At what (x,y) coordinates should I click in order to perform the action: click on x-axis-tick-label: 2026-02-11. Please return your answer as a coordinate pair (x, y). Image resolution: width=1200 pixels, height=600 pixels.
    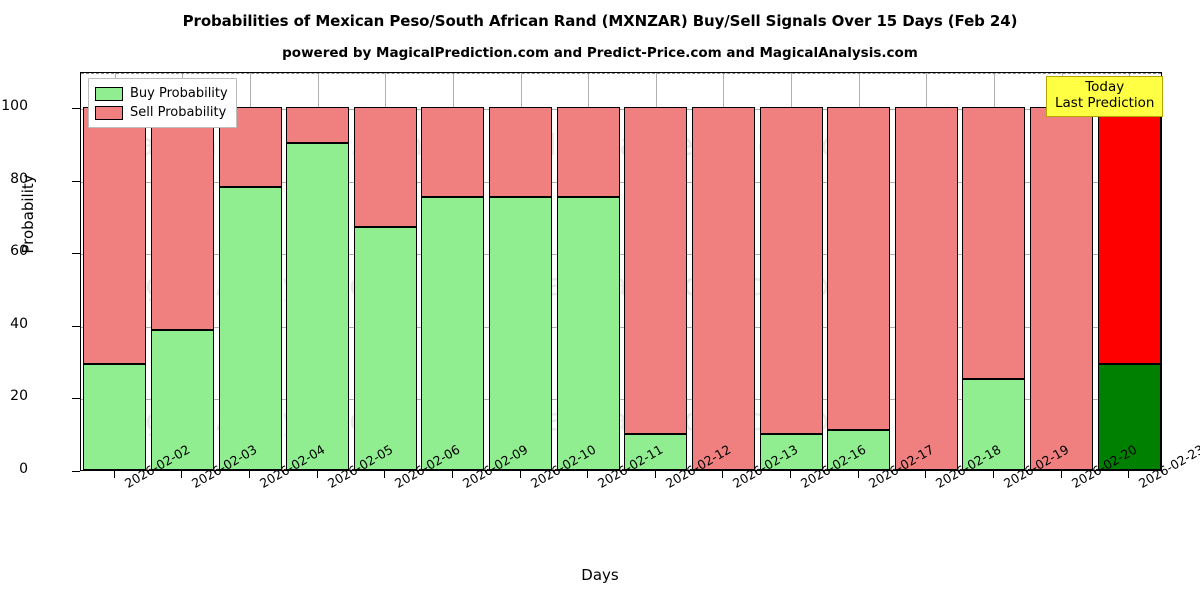
    Looking at the image, I should click on (630, 466).